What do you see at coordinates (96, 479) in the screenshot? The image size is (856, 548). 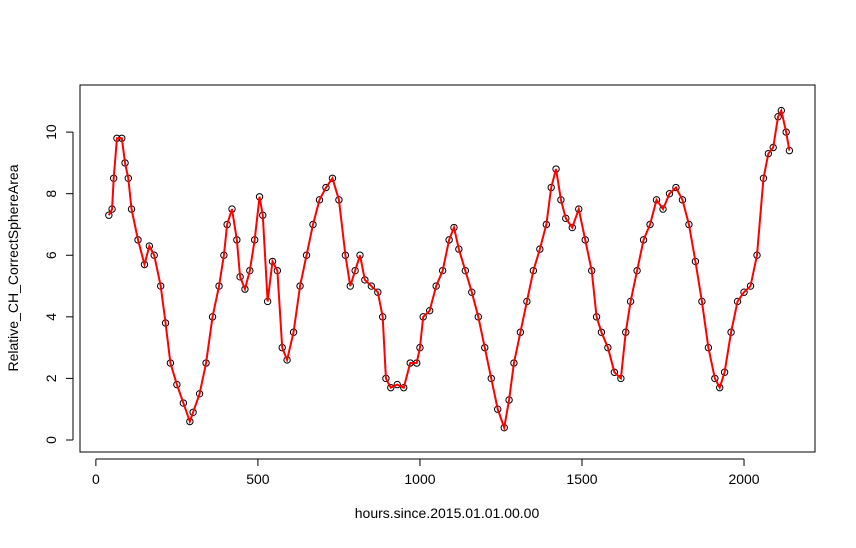 I see `x-tick-label: 0` at bounding box center [96, 479].